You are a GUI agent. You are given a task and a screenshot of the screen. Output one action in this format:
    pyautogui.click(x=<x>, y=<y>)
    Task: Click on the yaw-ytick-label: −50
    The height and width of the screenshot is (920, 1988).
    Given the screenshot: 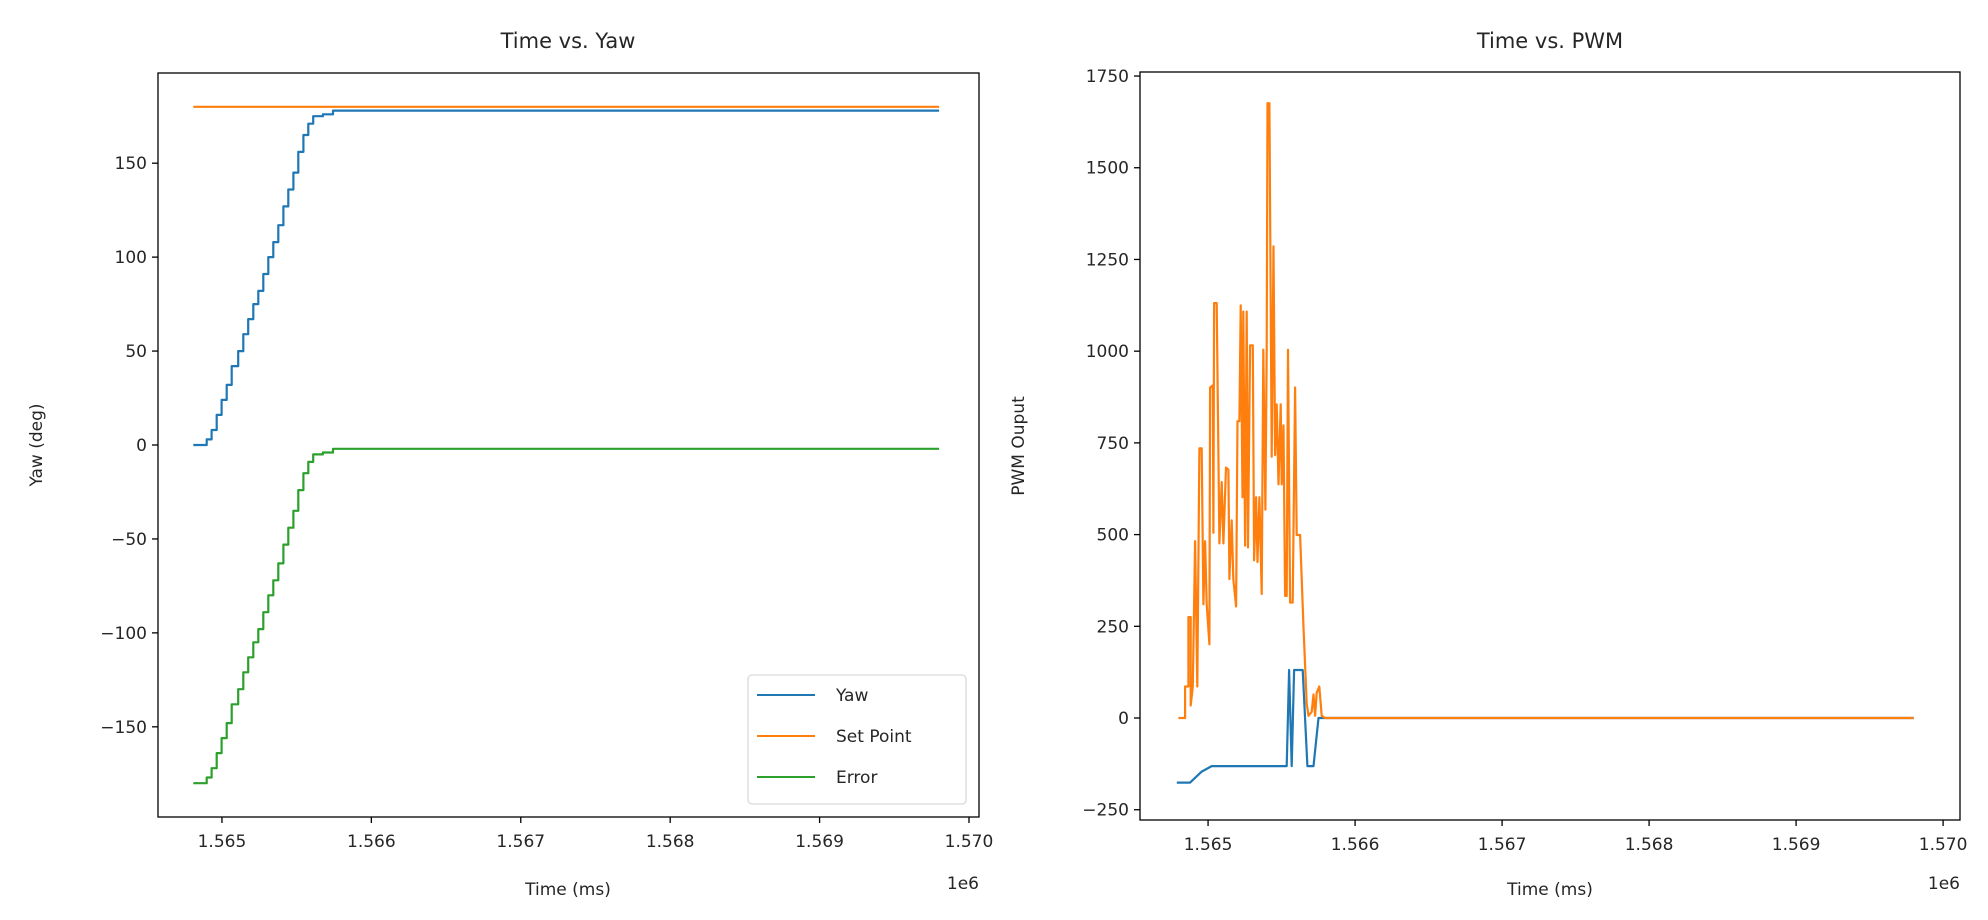 What is the action you would take?
    pyautogui.click(x=129, y=540)
    